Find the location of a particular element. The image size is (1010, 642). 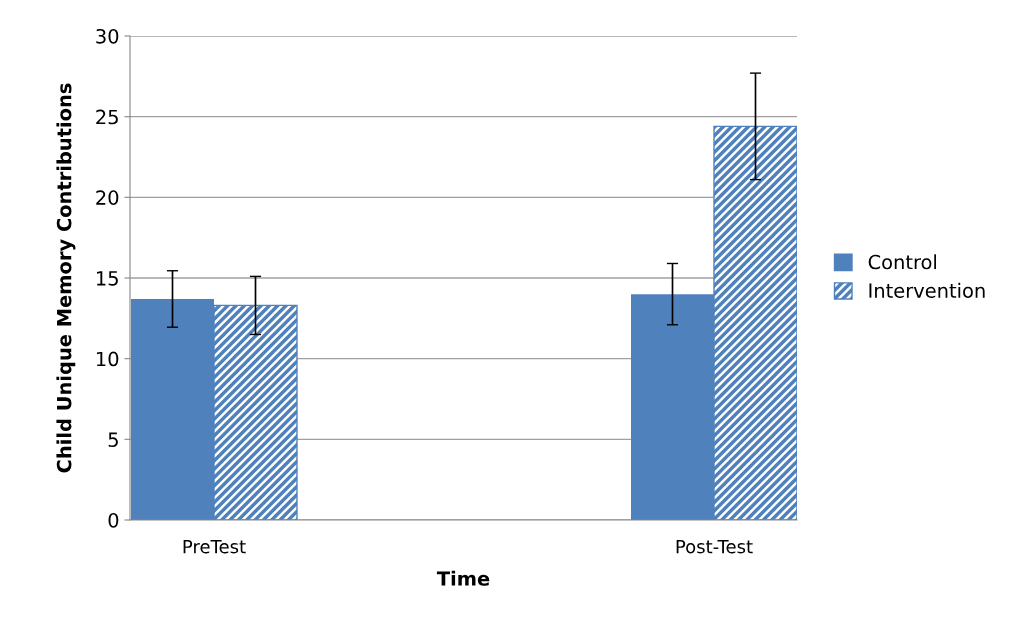

x-tick-label: Post-Test is located at coordinates (714, 547).